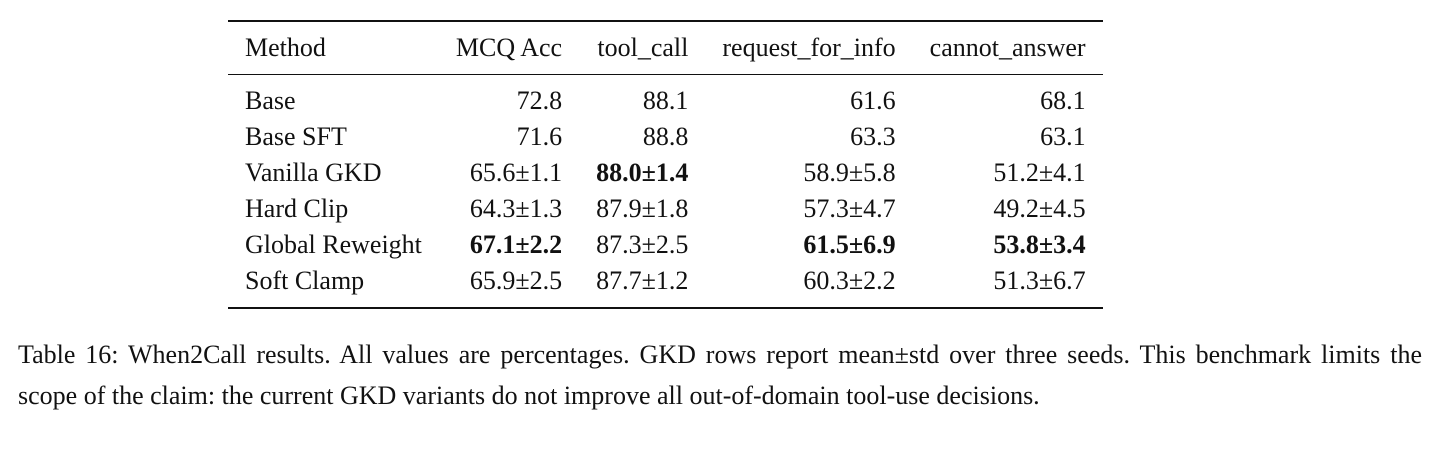  I want to click on value-cell: 72.8, so click(539, 100).